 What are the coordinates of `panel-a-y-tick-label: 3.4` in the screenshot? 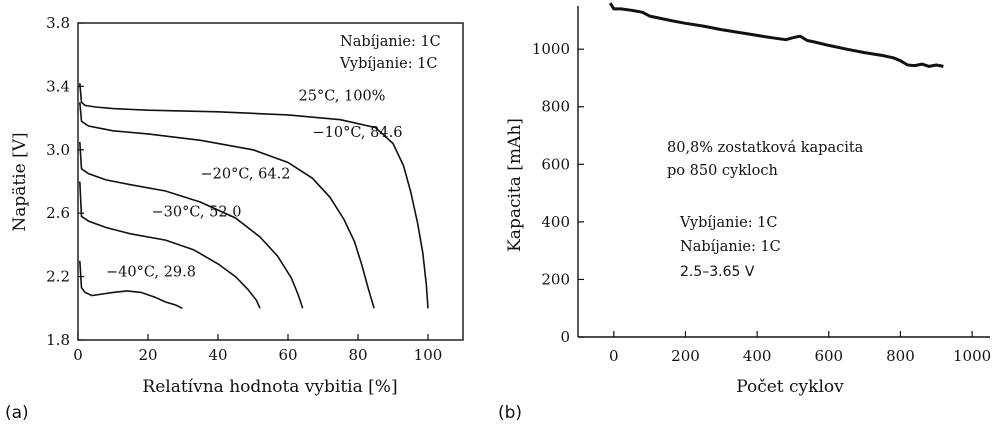 It's located at (58, 86).